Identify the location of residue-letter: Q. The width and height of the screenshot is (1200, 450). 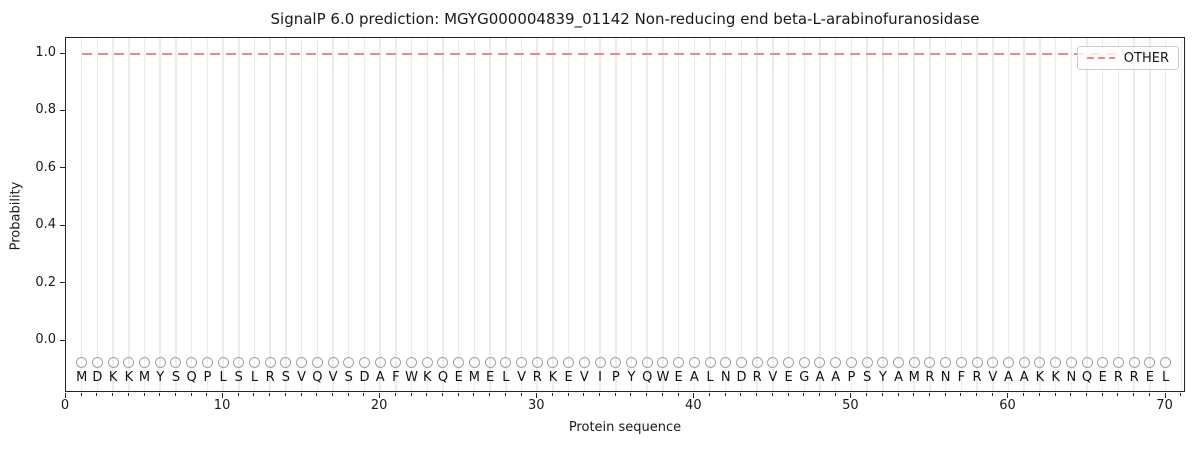
(317, 377).